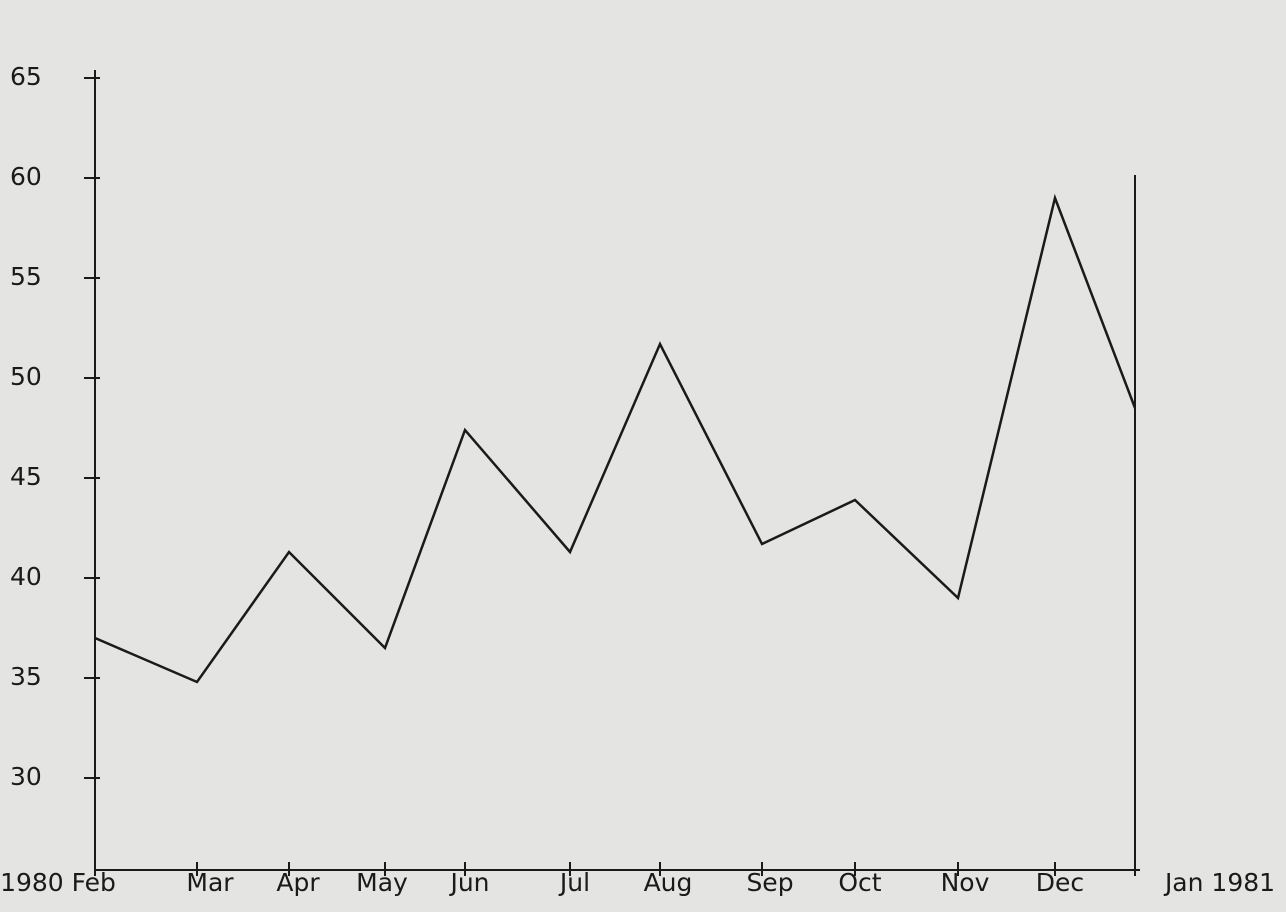 The height and width of the screenshot is (912, 1286). I want to click on x-tick-label: Dec, so click(1060, 882).